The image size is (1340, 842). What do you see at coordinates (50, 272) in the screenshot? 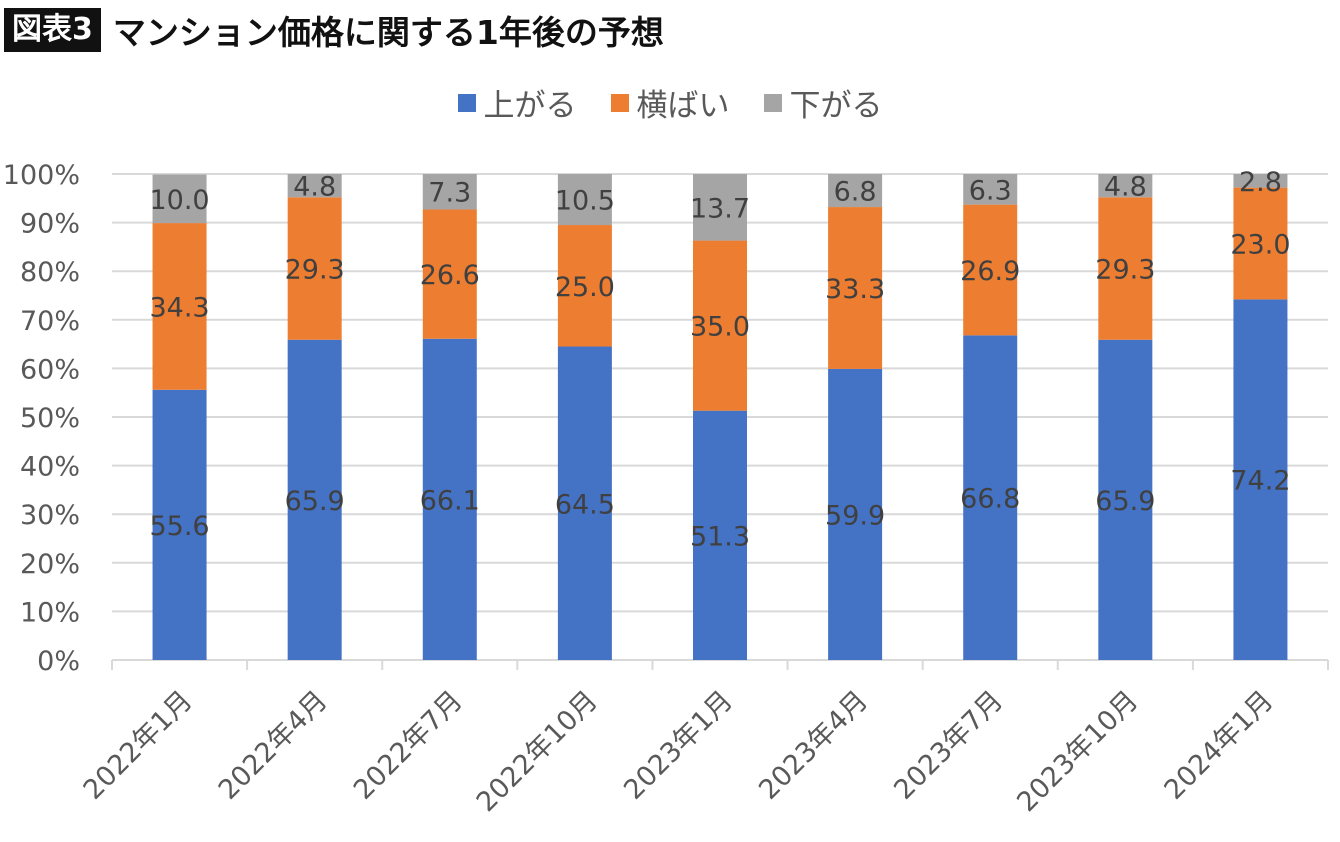
I see `y-tick-label: 80%` at bounding box center [50, 272].